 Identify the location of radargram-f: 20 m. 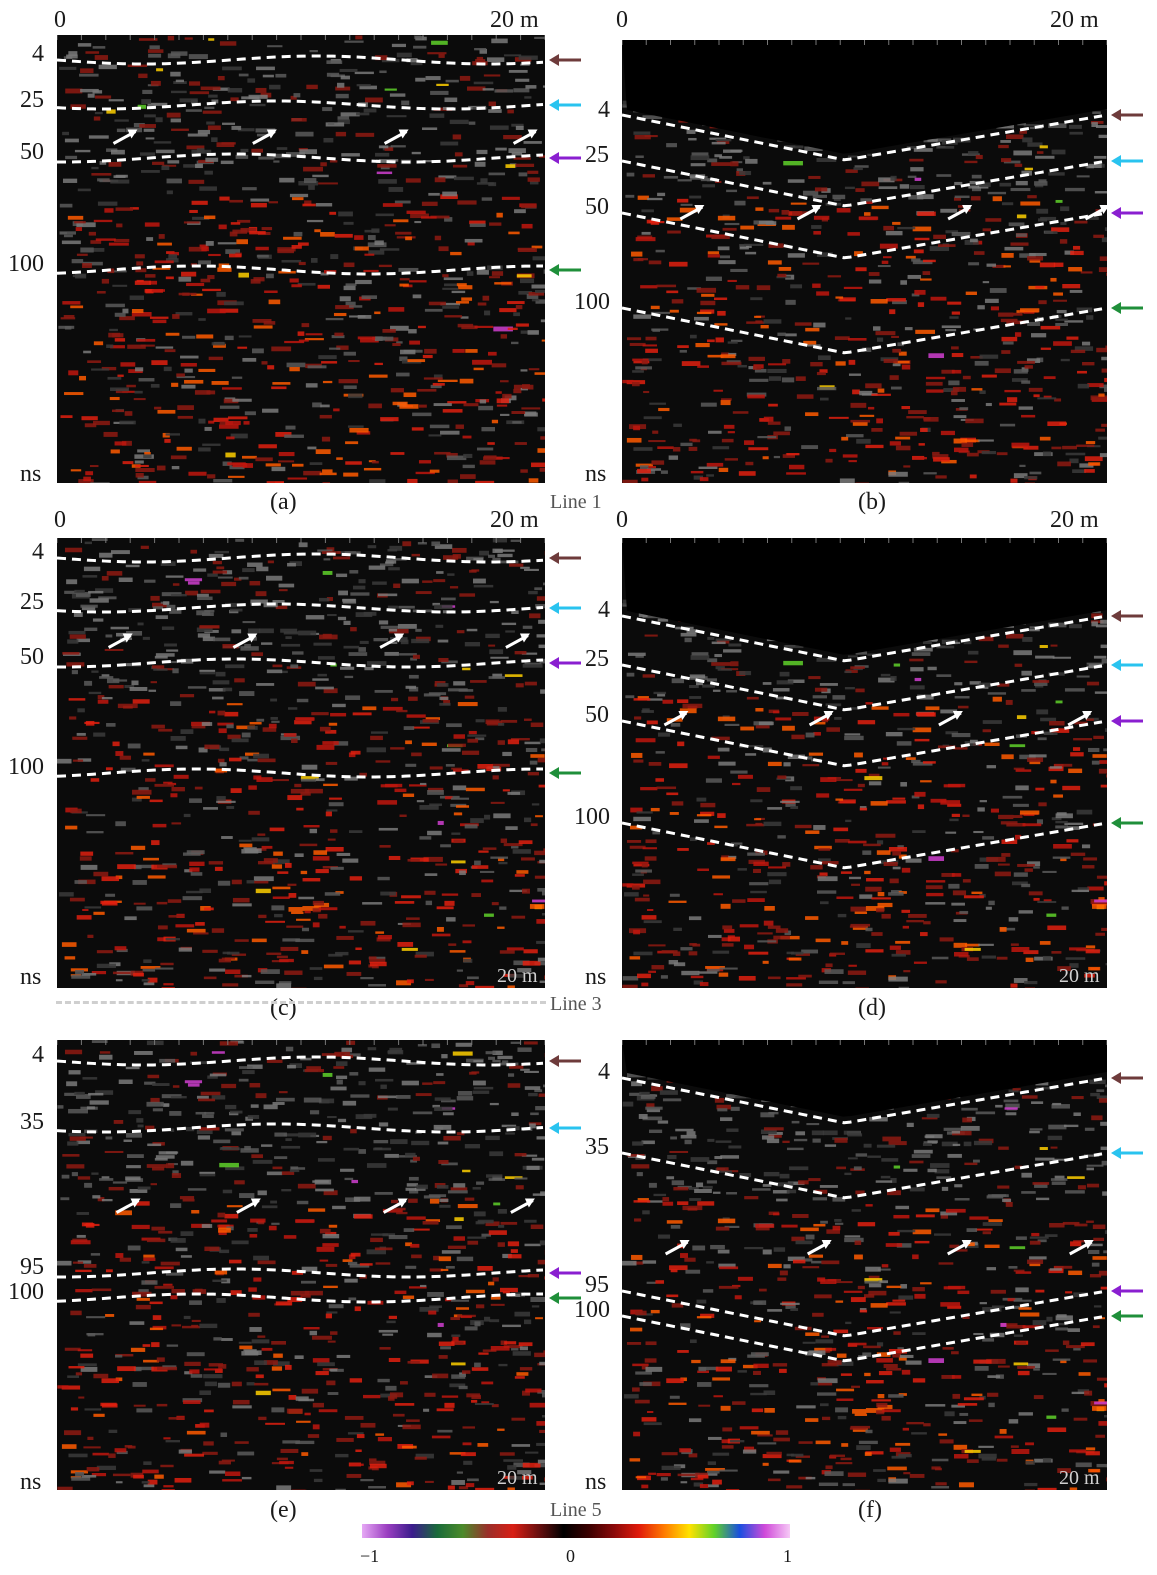
(864, 1265).